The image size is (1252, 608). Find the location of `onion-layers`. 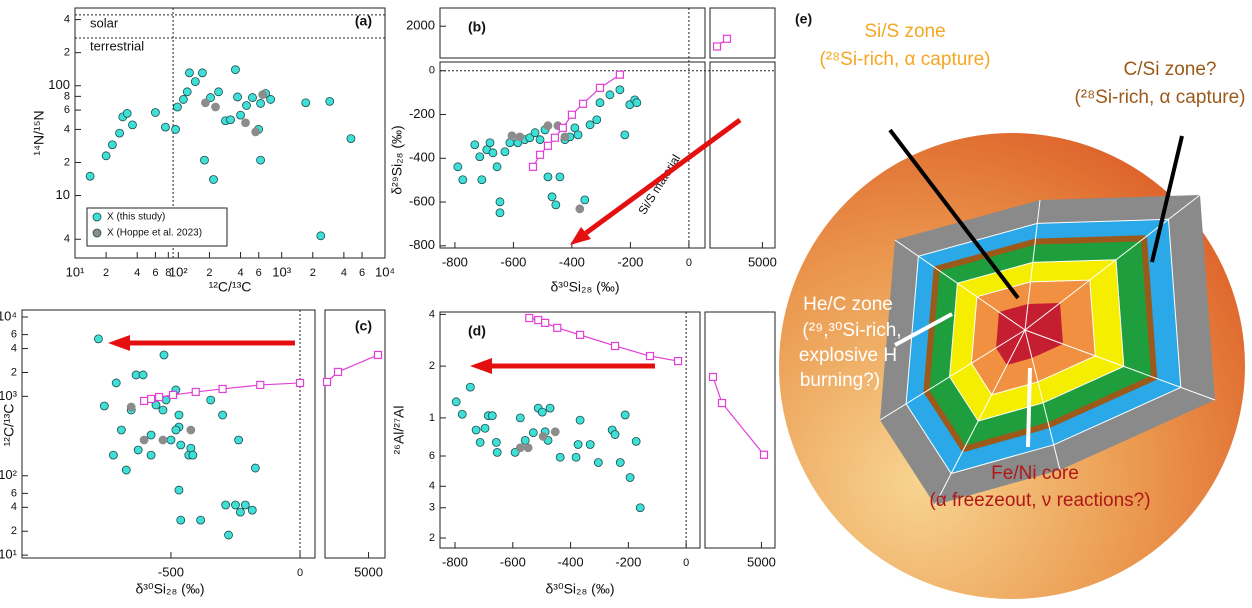

onion-layers is located at coordinates (1047, 350).